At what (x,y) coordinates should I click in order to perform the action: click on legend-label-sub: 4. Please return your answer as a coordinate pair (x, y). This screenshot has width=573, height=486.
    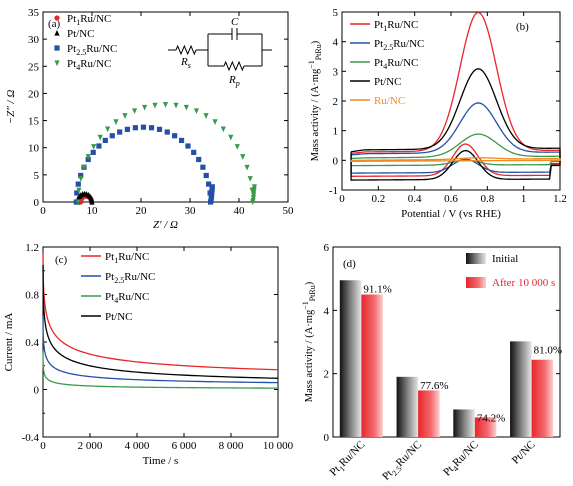
    Looking at the image, I should click on (116, 300).